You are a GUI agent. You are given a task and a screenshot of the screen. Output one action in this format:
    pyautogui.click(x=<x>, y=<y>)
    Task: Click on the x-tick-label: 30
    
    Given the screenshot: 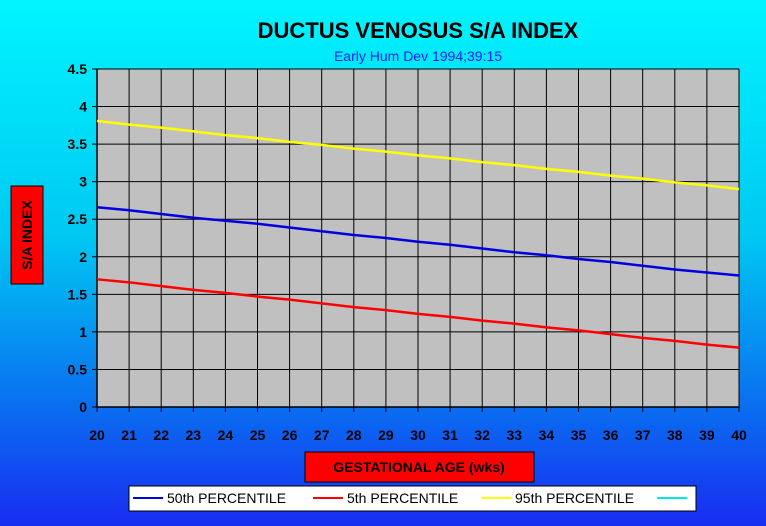 What is the action you would take?
    pyautogui.click(x=418, y=435)
    